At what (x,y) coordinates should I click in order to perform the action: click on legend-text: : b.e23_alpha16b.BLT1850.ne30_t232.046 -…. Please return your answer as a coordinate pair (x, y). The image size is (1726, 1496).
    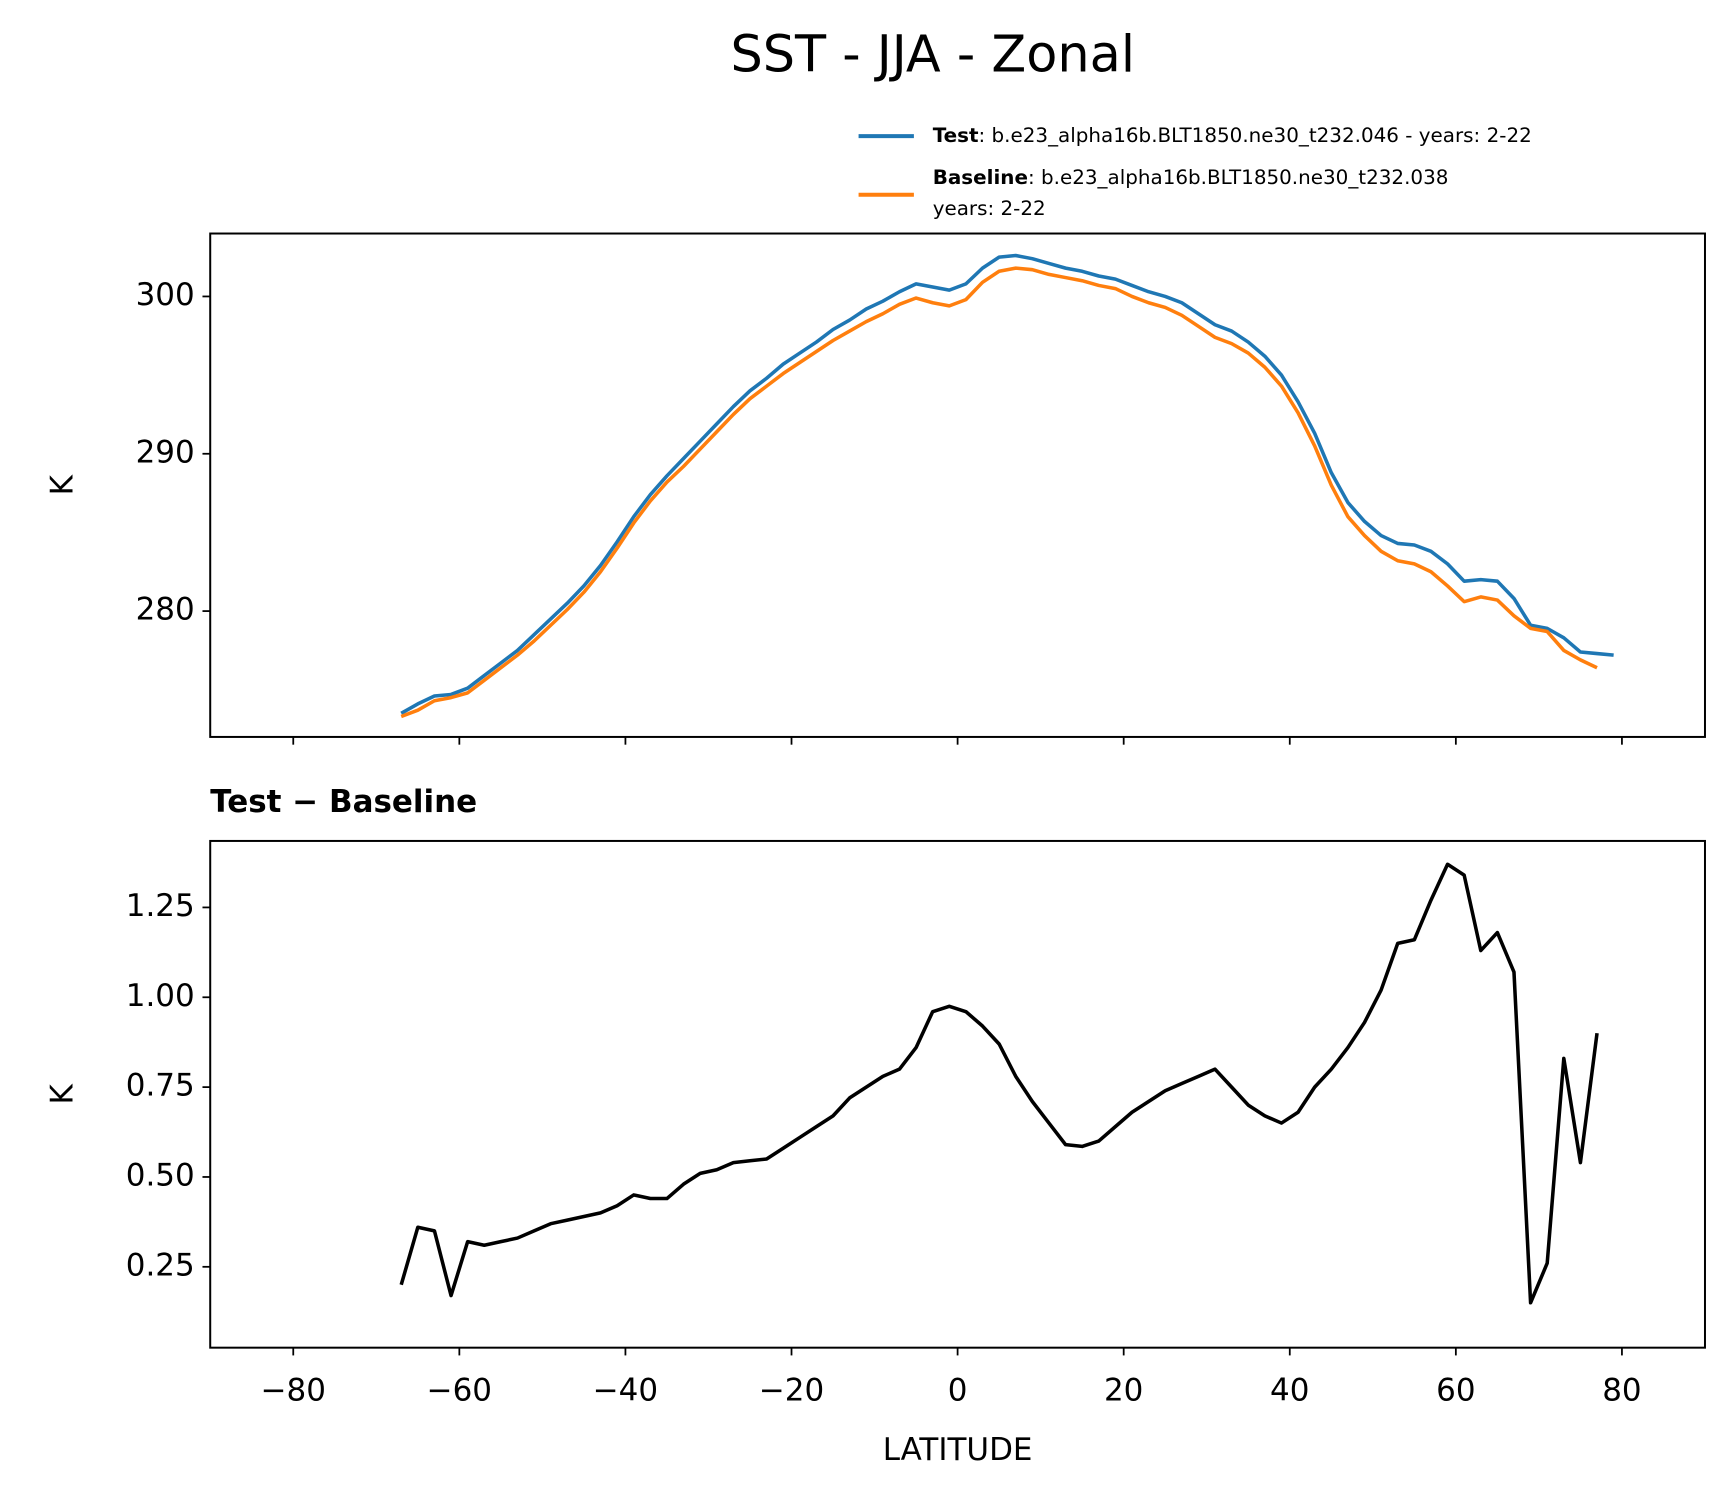
    Looking at the image, I should click on (1255, 135).